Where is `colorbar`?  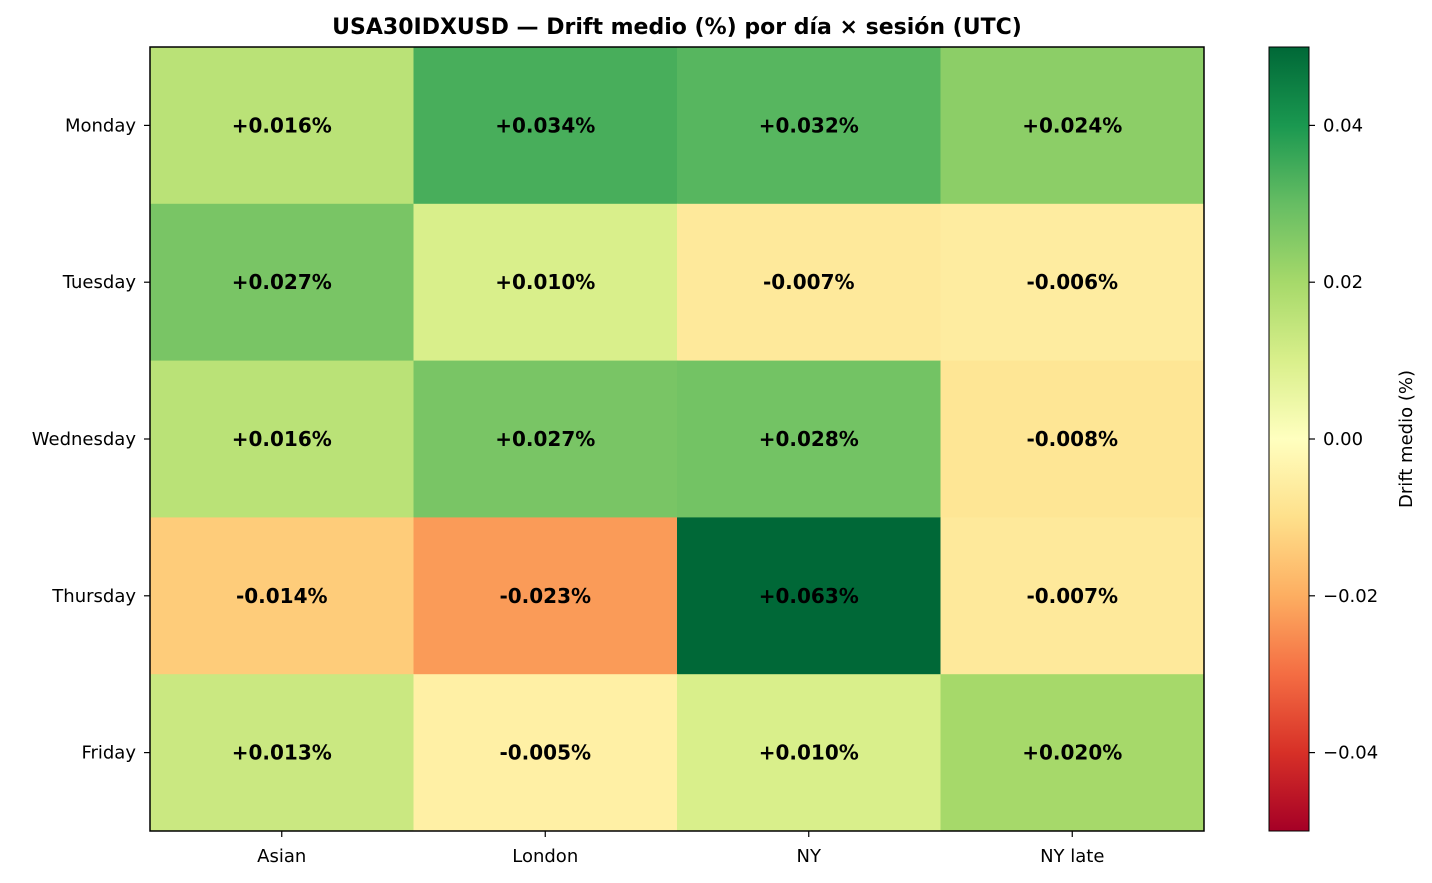
colorbar is located at coordinates (1289, 439).